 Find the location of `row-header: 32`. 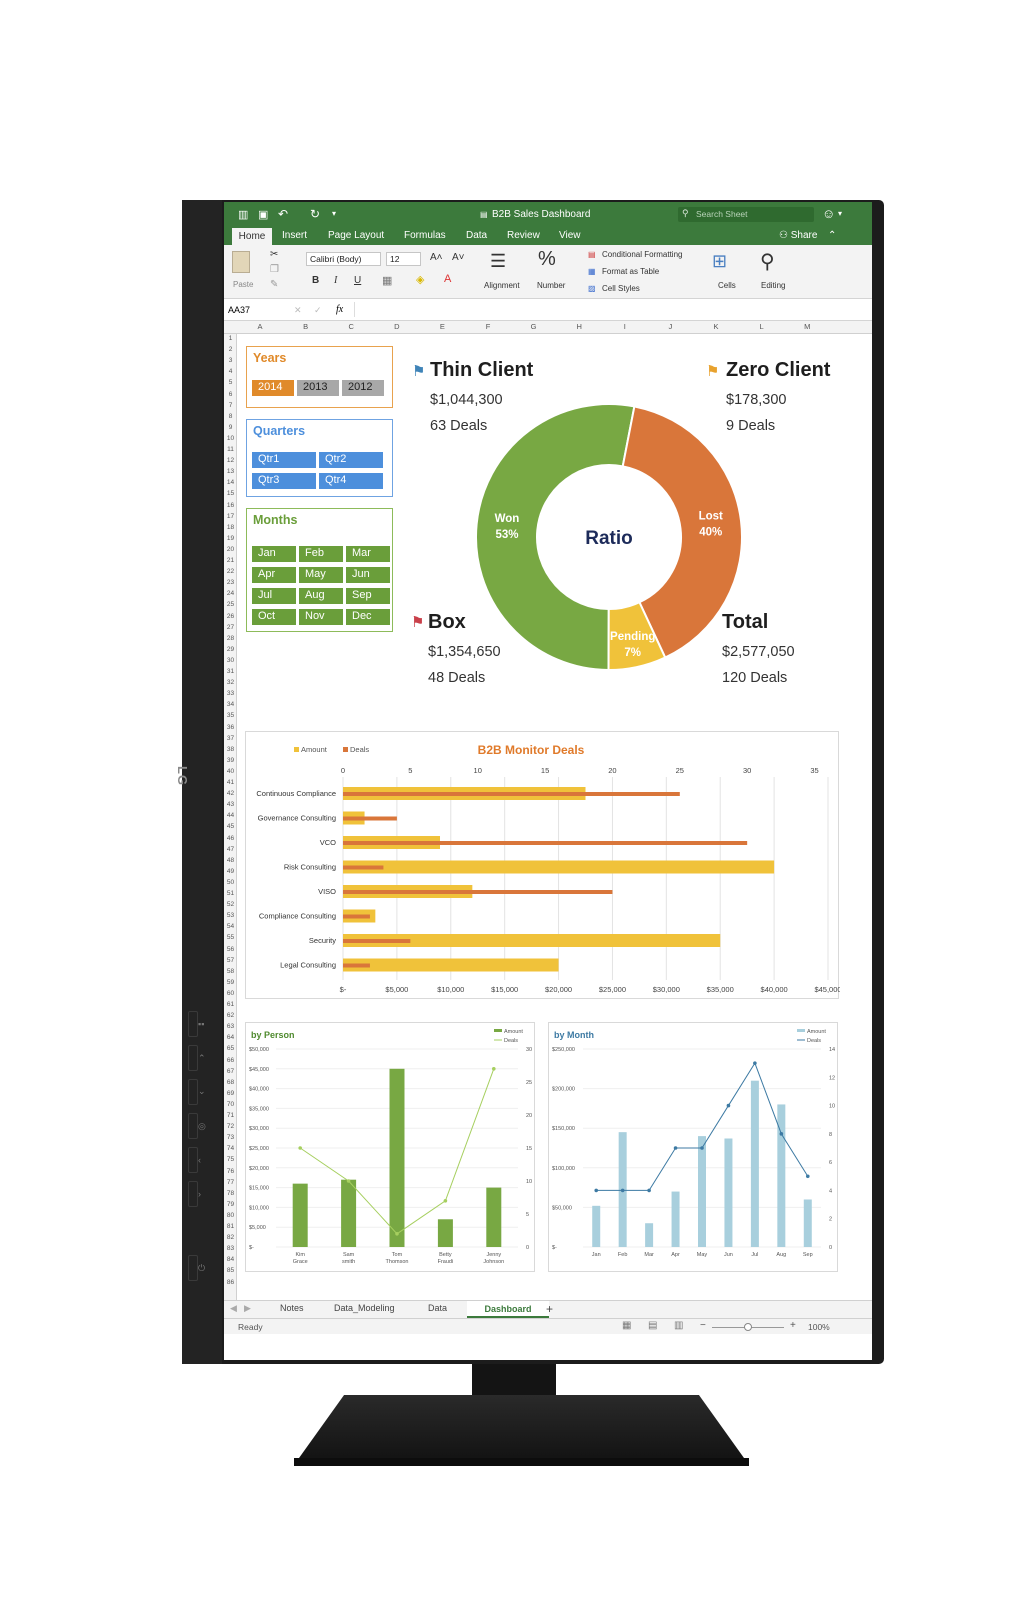

row-header: 32 is located at coordinates (230, 683).